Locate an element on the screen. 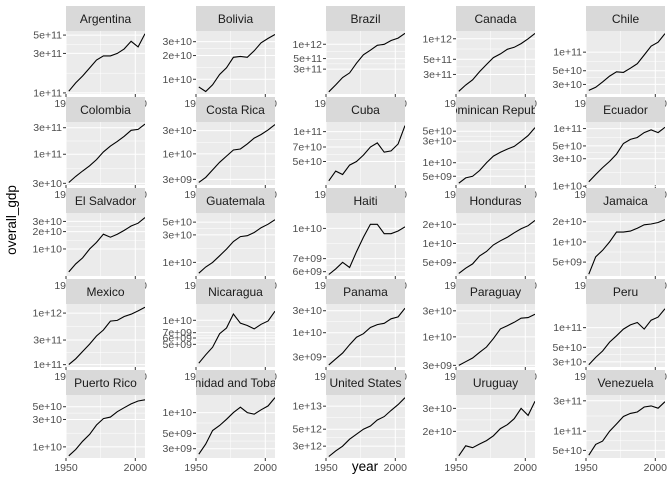 Image resolution: width=672 pixels, height=480 pixels. facet-strip-label: Nicaragua is located at coordinates (235, 292).